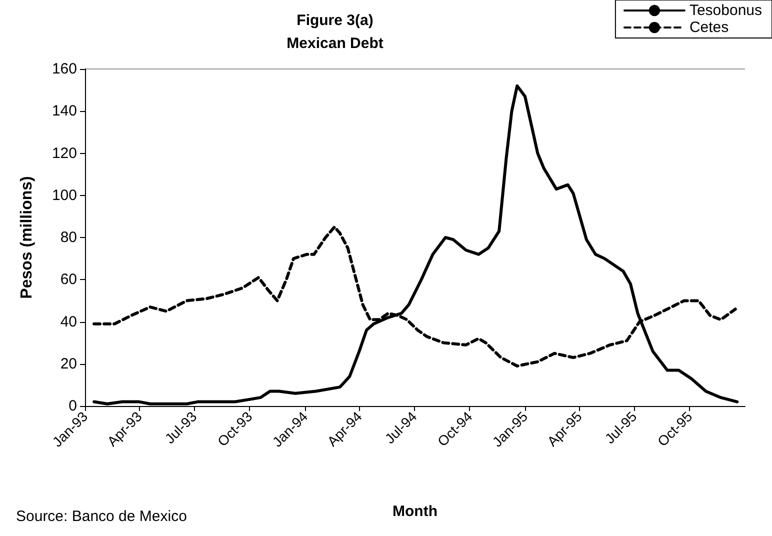  I want to click on chart-title: Figure 3(a), so click(335, 20).